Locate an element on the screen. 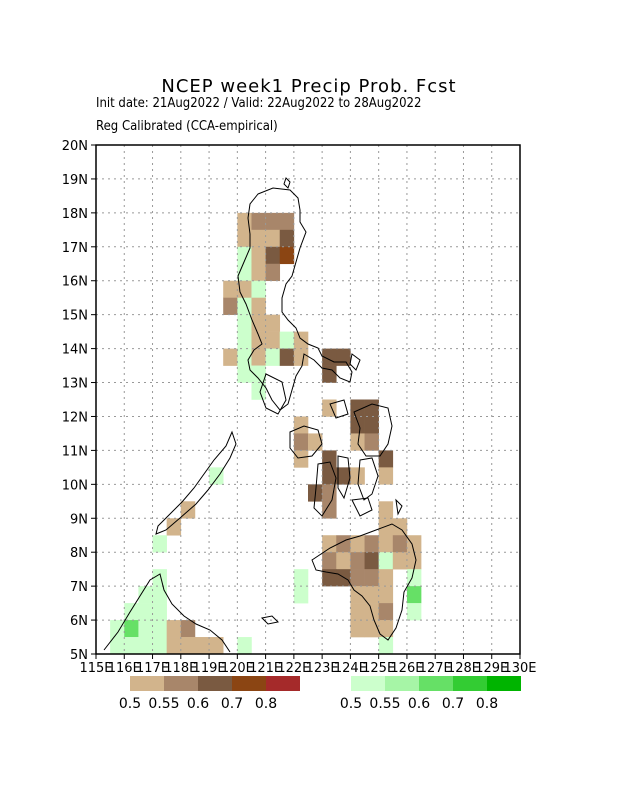 The image size is (618, 800). y-tick-label: 20N is located at coordinates (75, 146).